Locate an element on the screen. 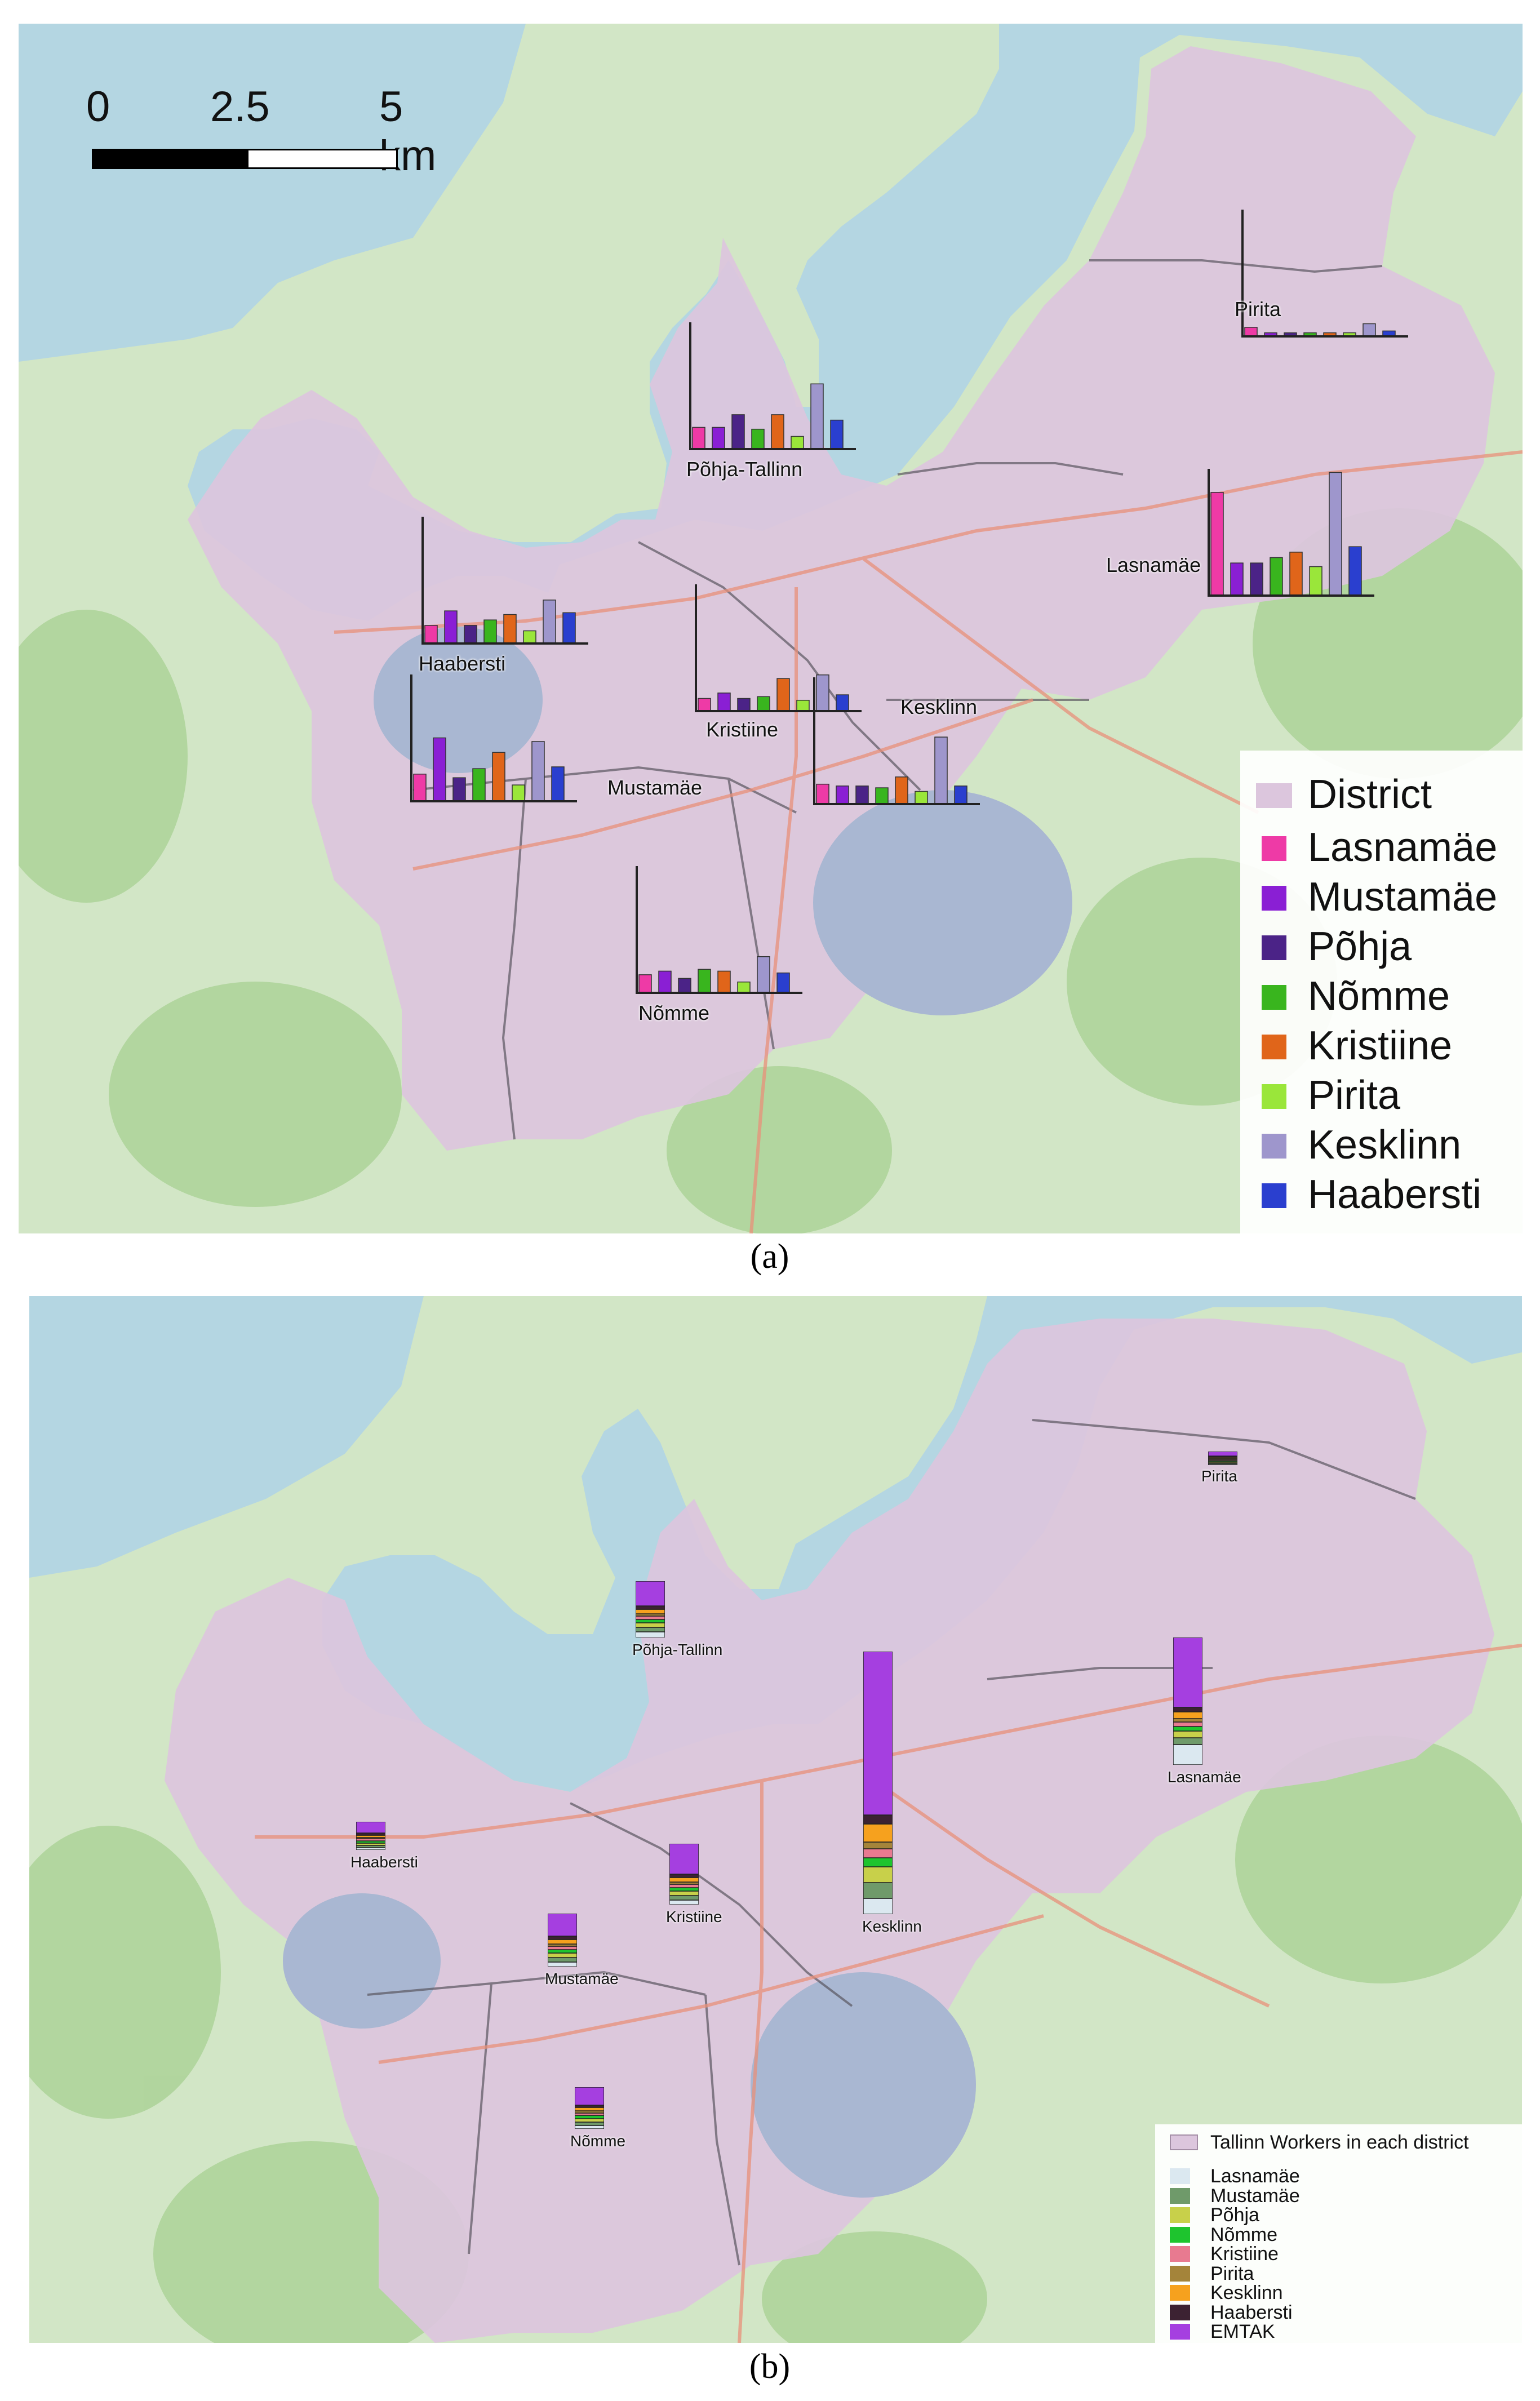 The width and height of the screenshot is (1540, 2401). segment-mustamae-emtak is located at coordinates (562, 1926).